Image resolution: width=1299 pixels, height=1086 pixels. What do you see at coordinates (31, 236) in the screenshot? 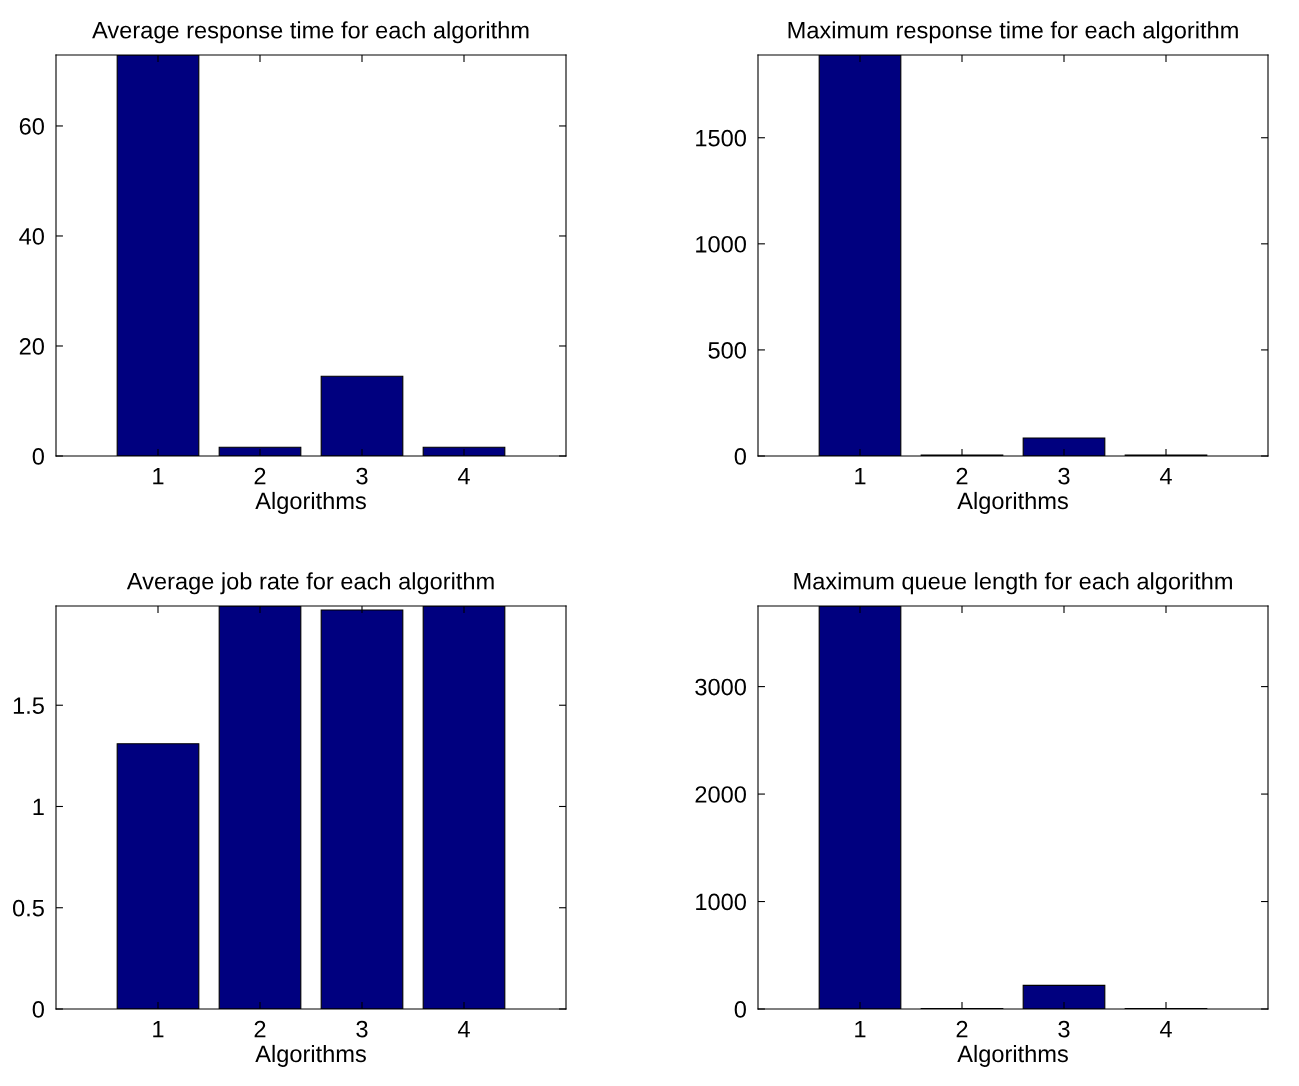
I see `y-tick-label: 40` at bounding box center [31, 236].